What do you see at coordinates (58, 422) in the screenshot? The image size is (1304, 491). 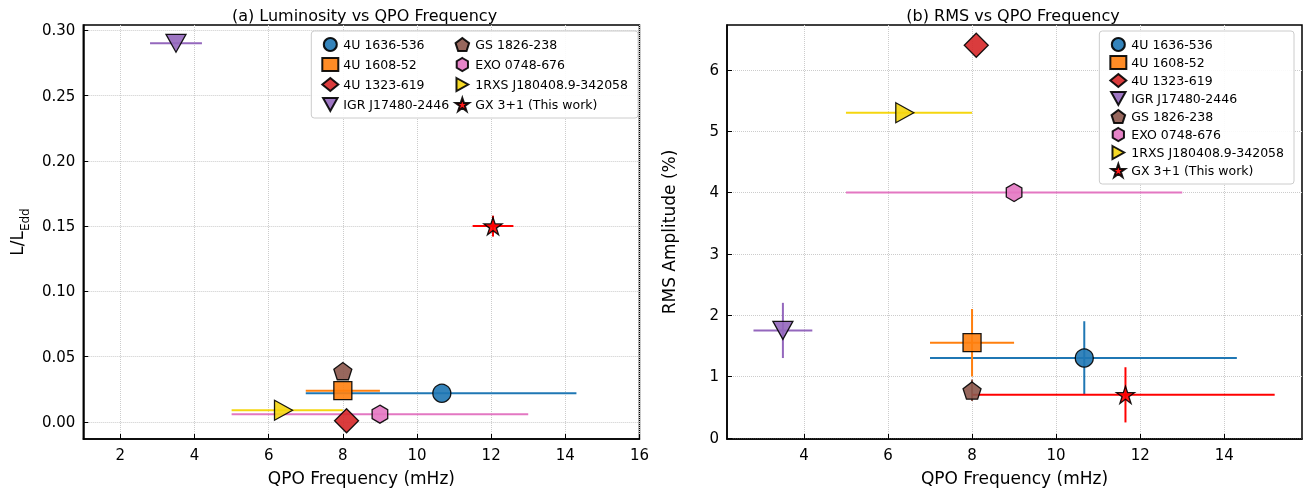 I see `y-tick-label: 0.00` at bounding box center [58, 422].